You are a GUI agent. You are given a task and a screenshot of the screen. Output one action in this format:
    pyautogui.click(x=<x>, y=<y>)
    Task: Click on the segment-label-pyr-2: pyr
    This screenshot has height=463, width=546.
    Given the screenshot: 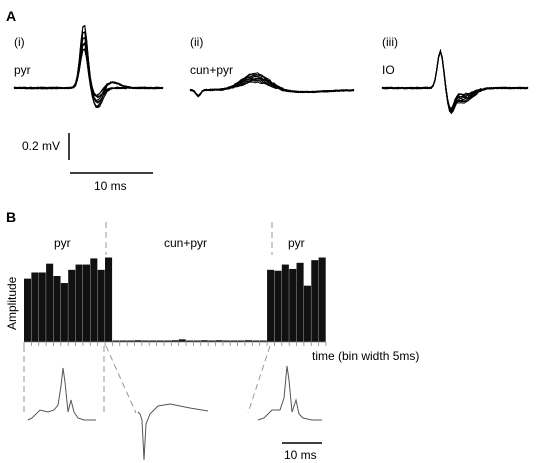 What is the action you would take?
    pyautogui.click(x=296, y=243)
    